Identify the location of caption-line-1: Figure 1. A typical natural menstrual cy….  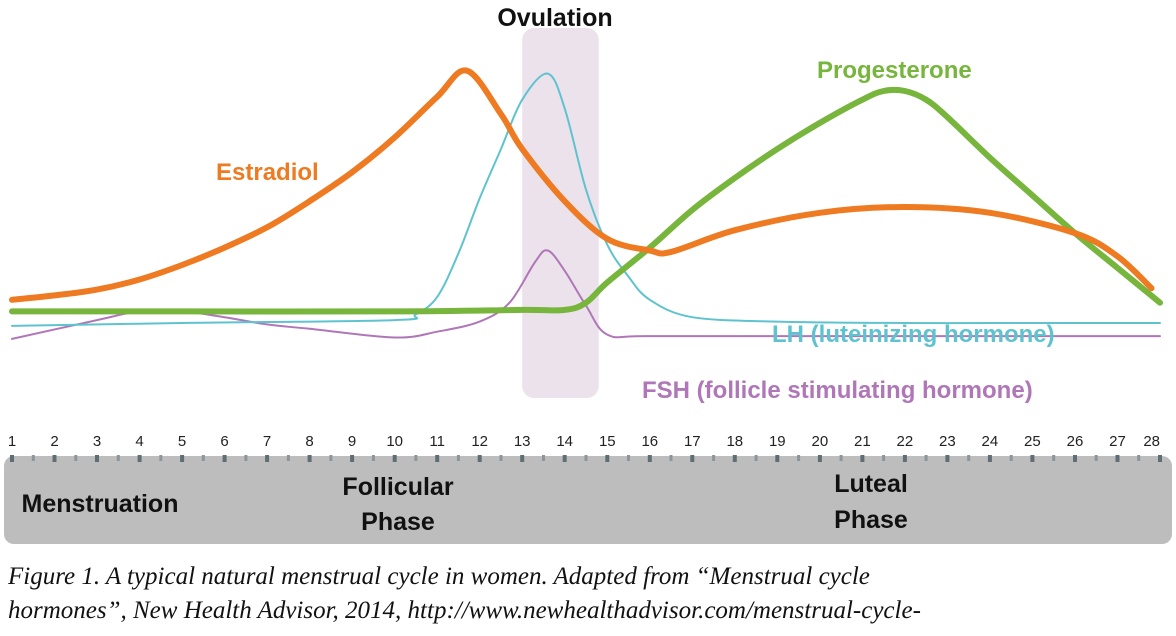
(439, 576).